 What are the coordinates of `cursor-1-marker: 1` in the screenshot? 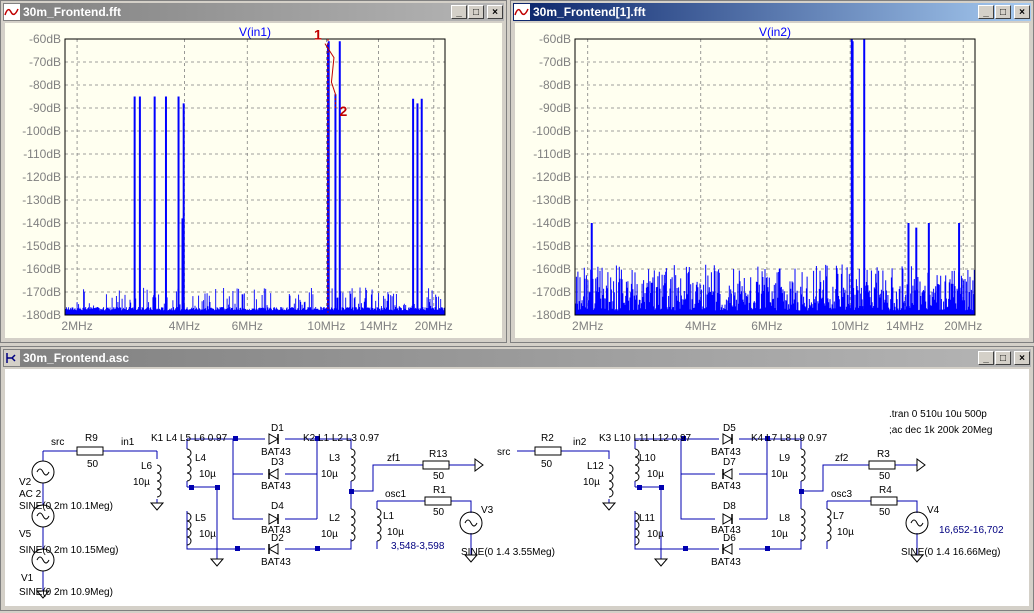 It's located at (318, 35).